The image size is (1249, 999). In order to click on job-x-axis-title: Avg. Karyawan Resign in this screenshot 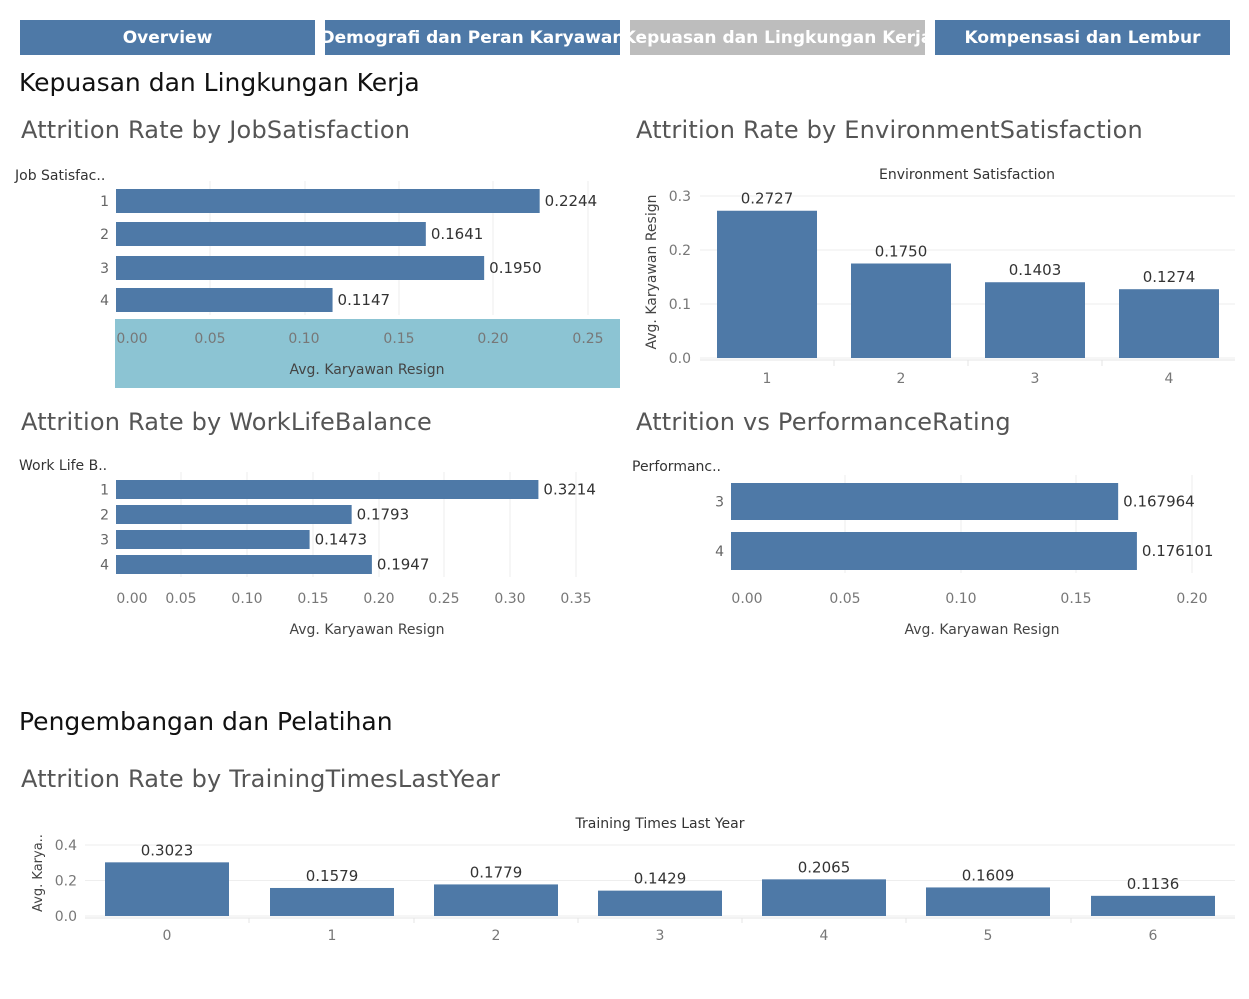, I will do `click(367, 370)`.